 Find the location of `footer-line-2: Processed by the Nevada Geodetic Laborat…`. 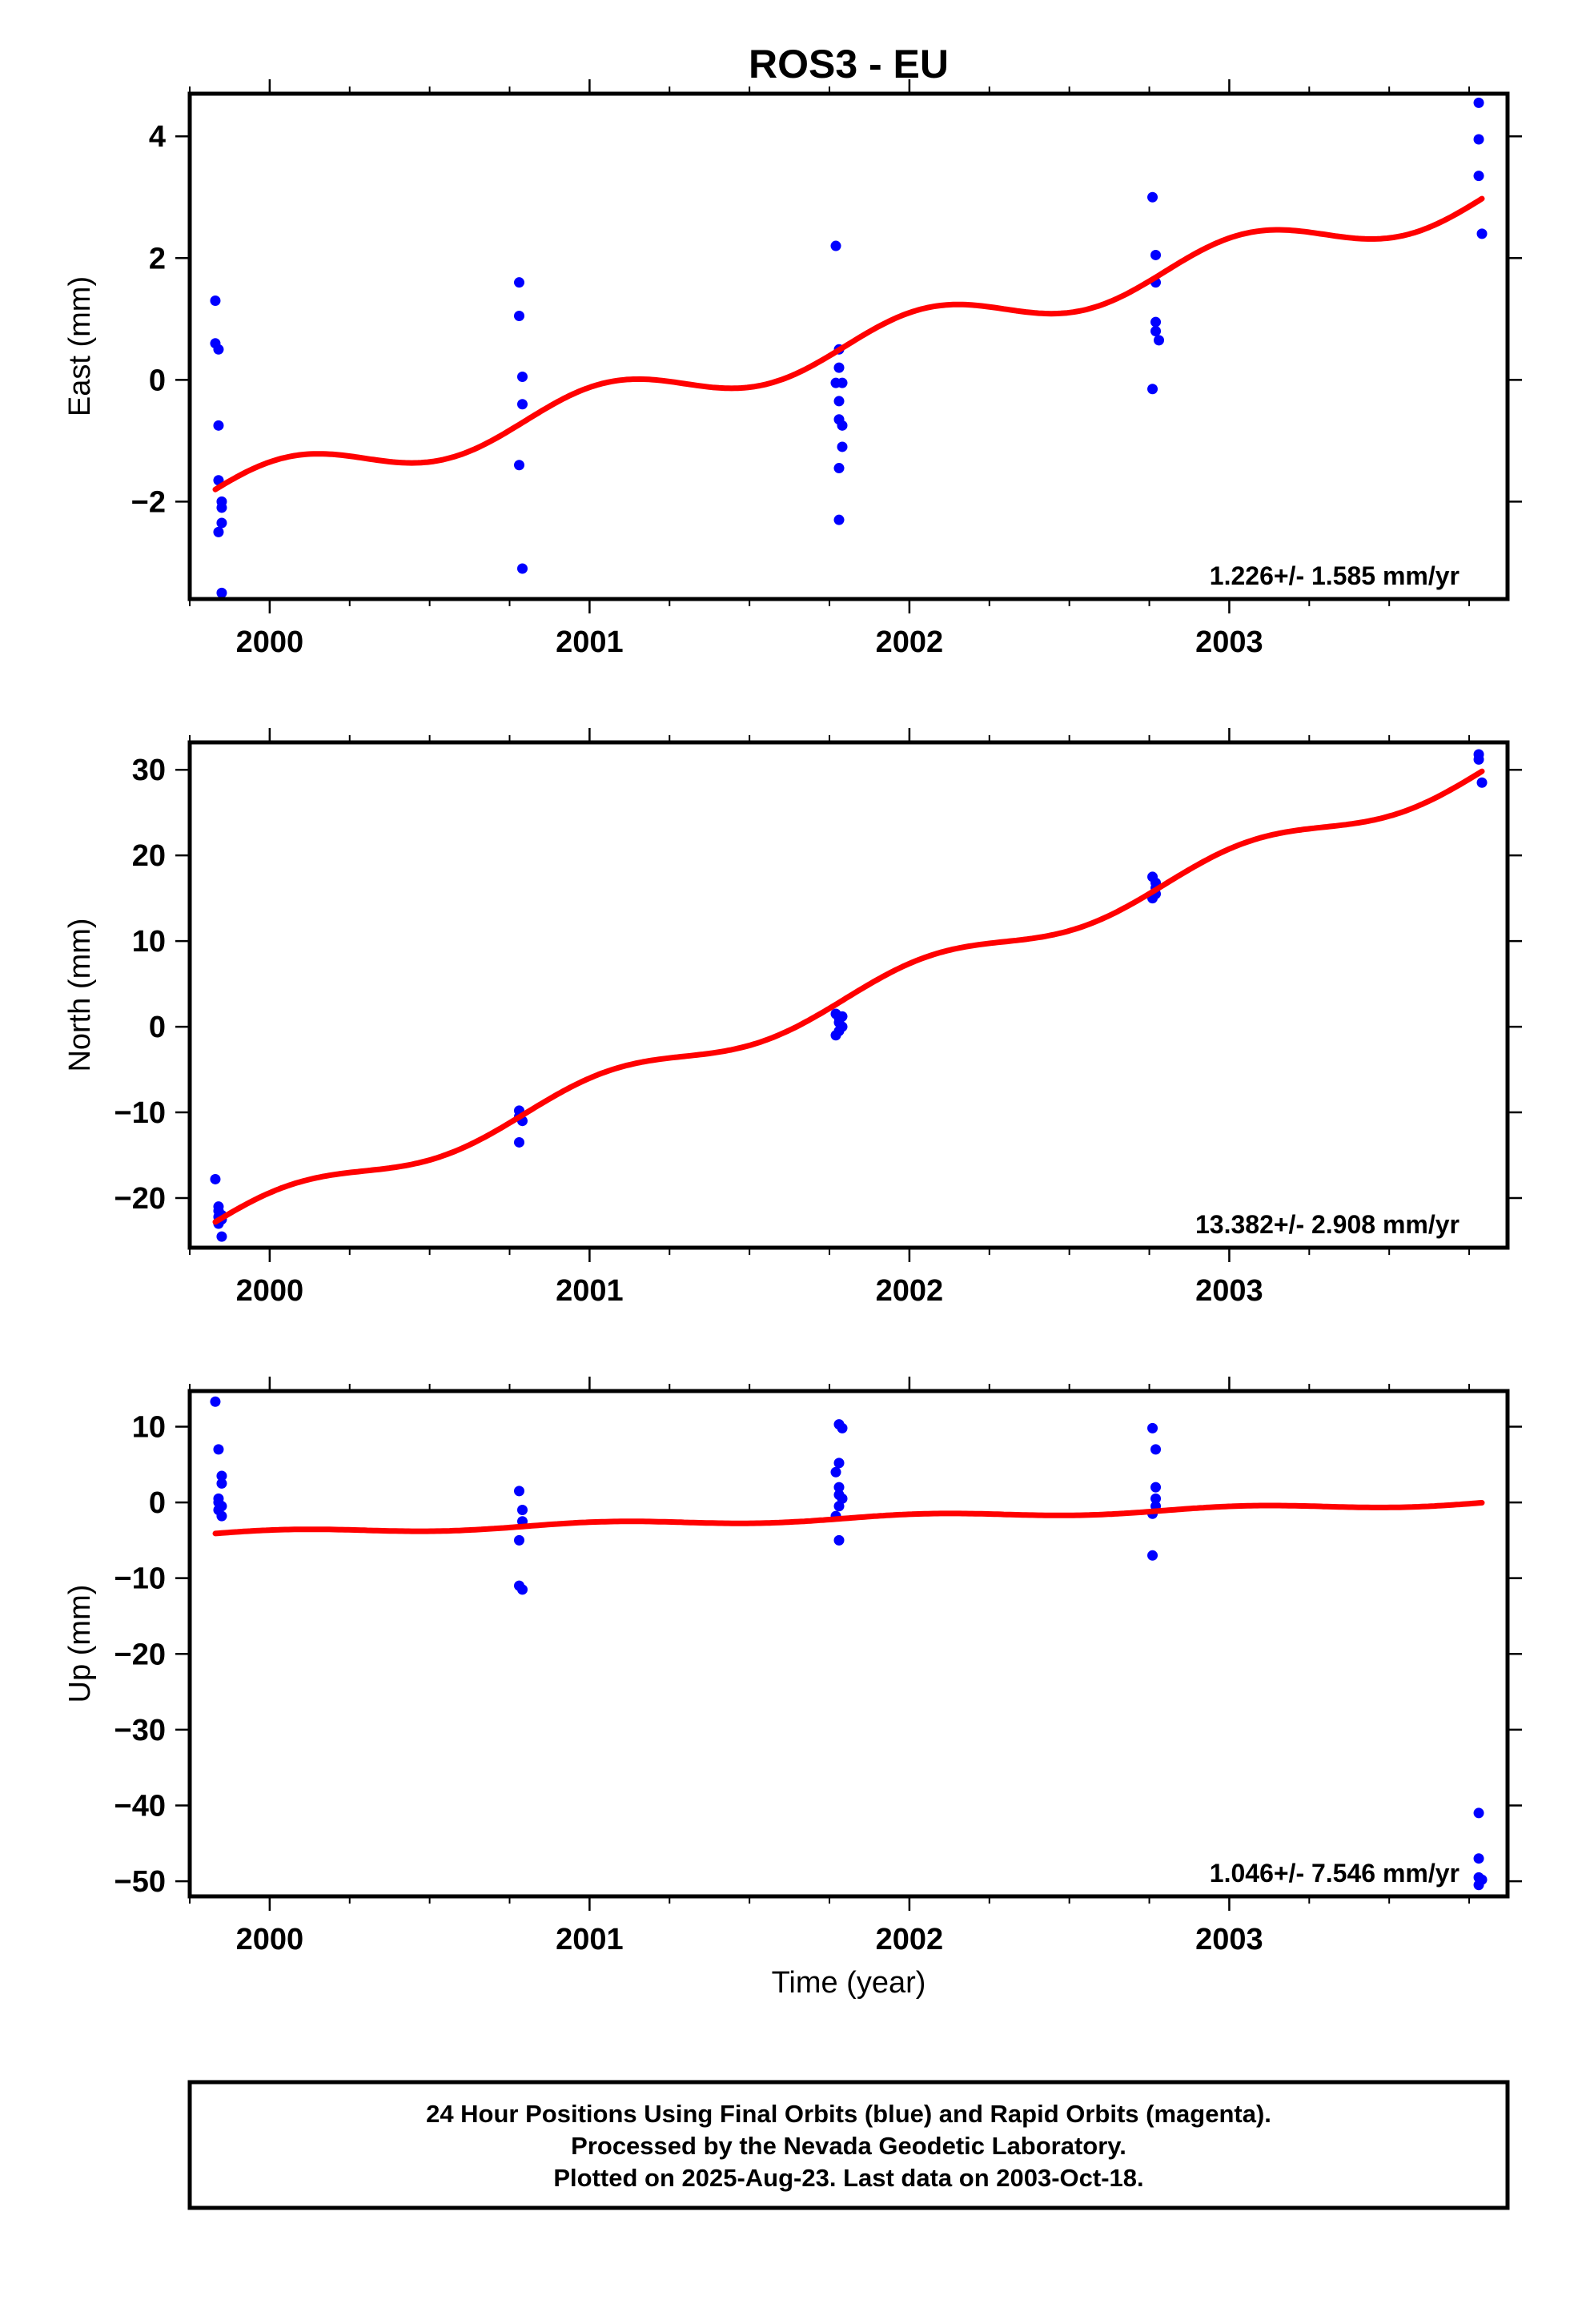

footer-line-2: Processed by the Nevada Geodetic Laborat… is located at coordinates (848, 2146).